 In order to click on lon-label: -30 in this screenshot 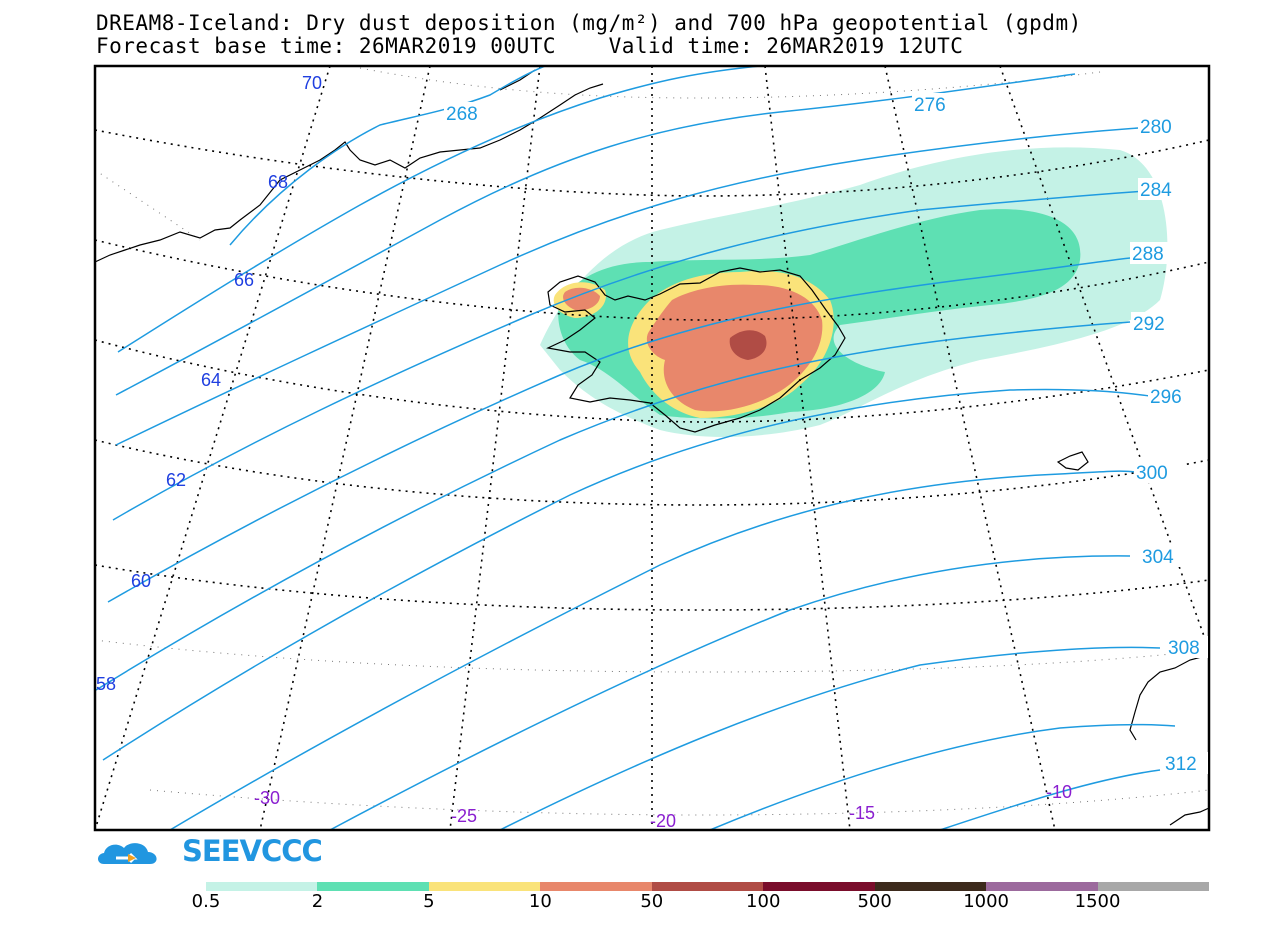, I will do `click(267, 798)`.